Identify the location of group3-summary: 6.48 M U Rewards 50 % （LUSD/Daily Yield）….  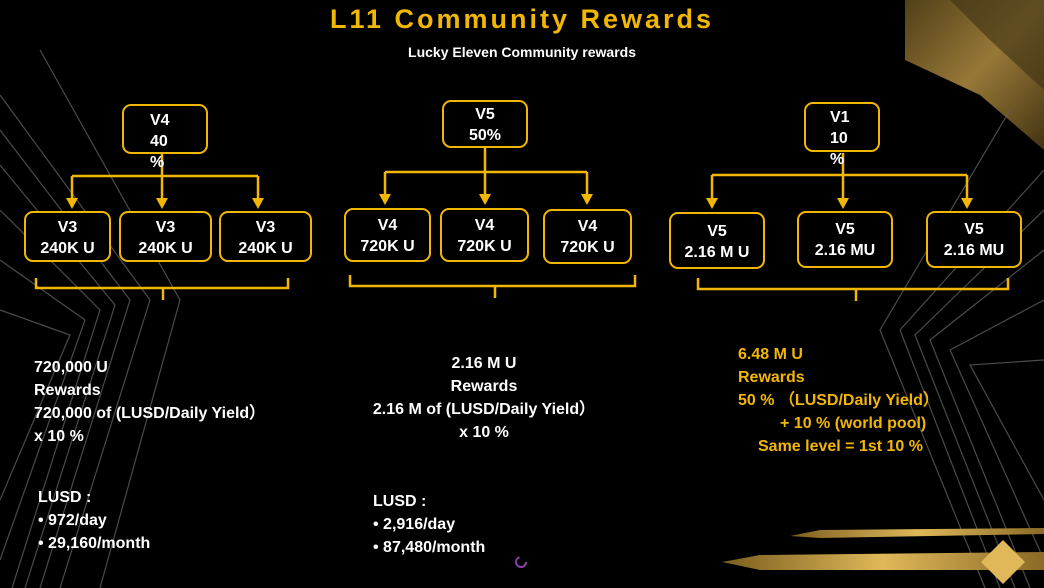
(838, 400).